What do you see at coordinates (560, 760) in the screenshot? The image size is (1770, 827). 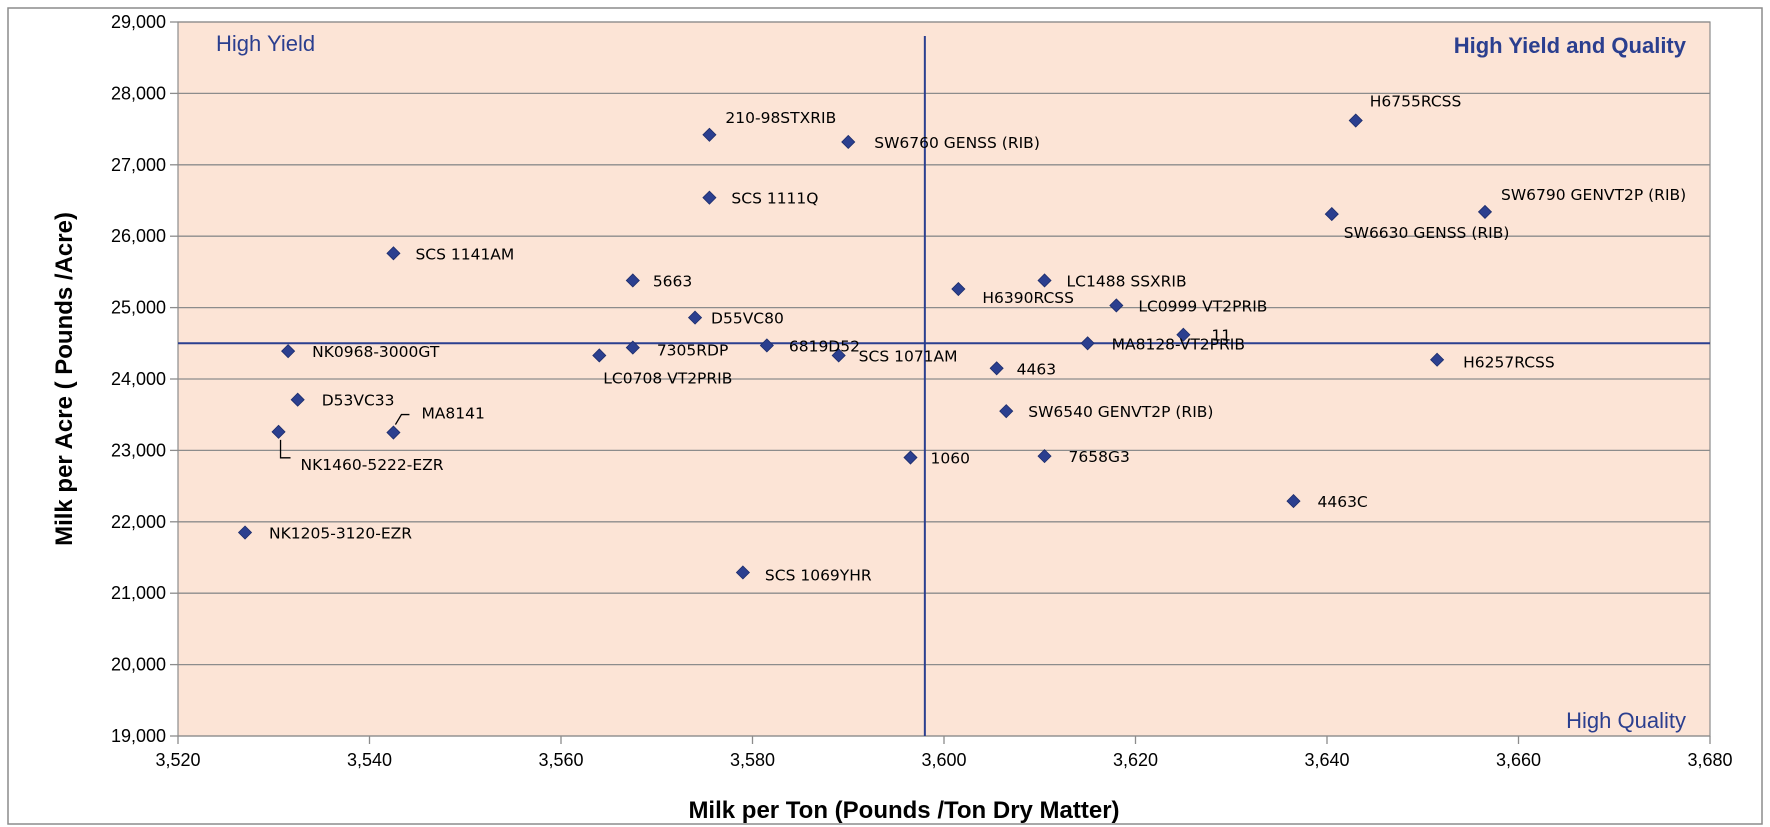 I see `x-tick-label: 3,560` at bounding box center [560, 760].